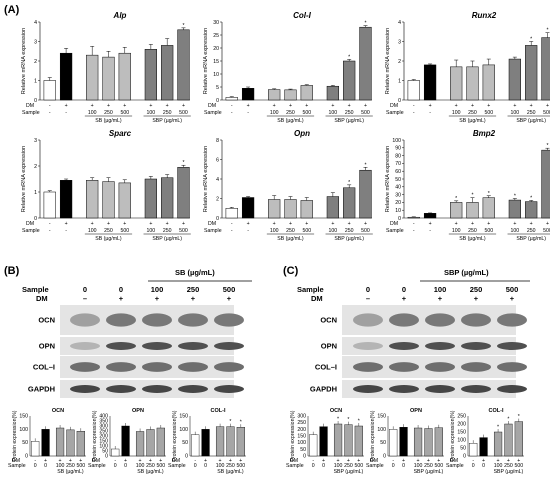  What do you see at coordinates (103, 427) in the screenshot?
I see `y-tick-label: 300` at bounding box center [103, 427].